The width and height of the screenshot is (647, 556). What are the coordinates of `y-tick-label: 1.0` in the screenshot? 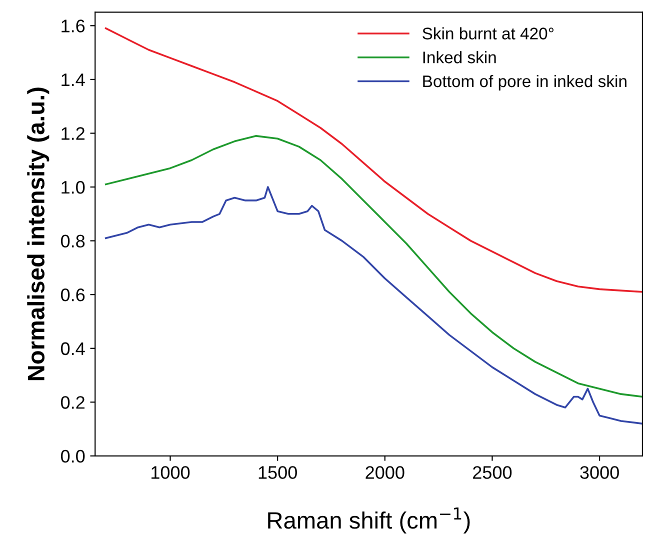 It's located at (73, 187).